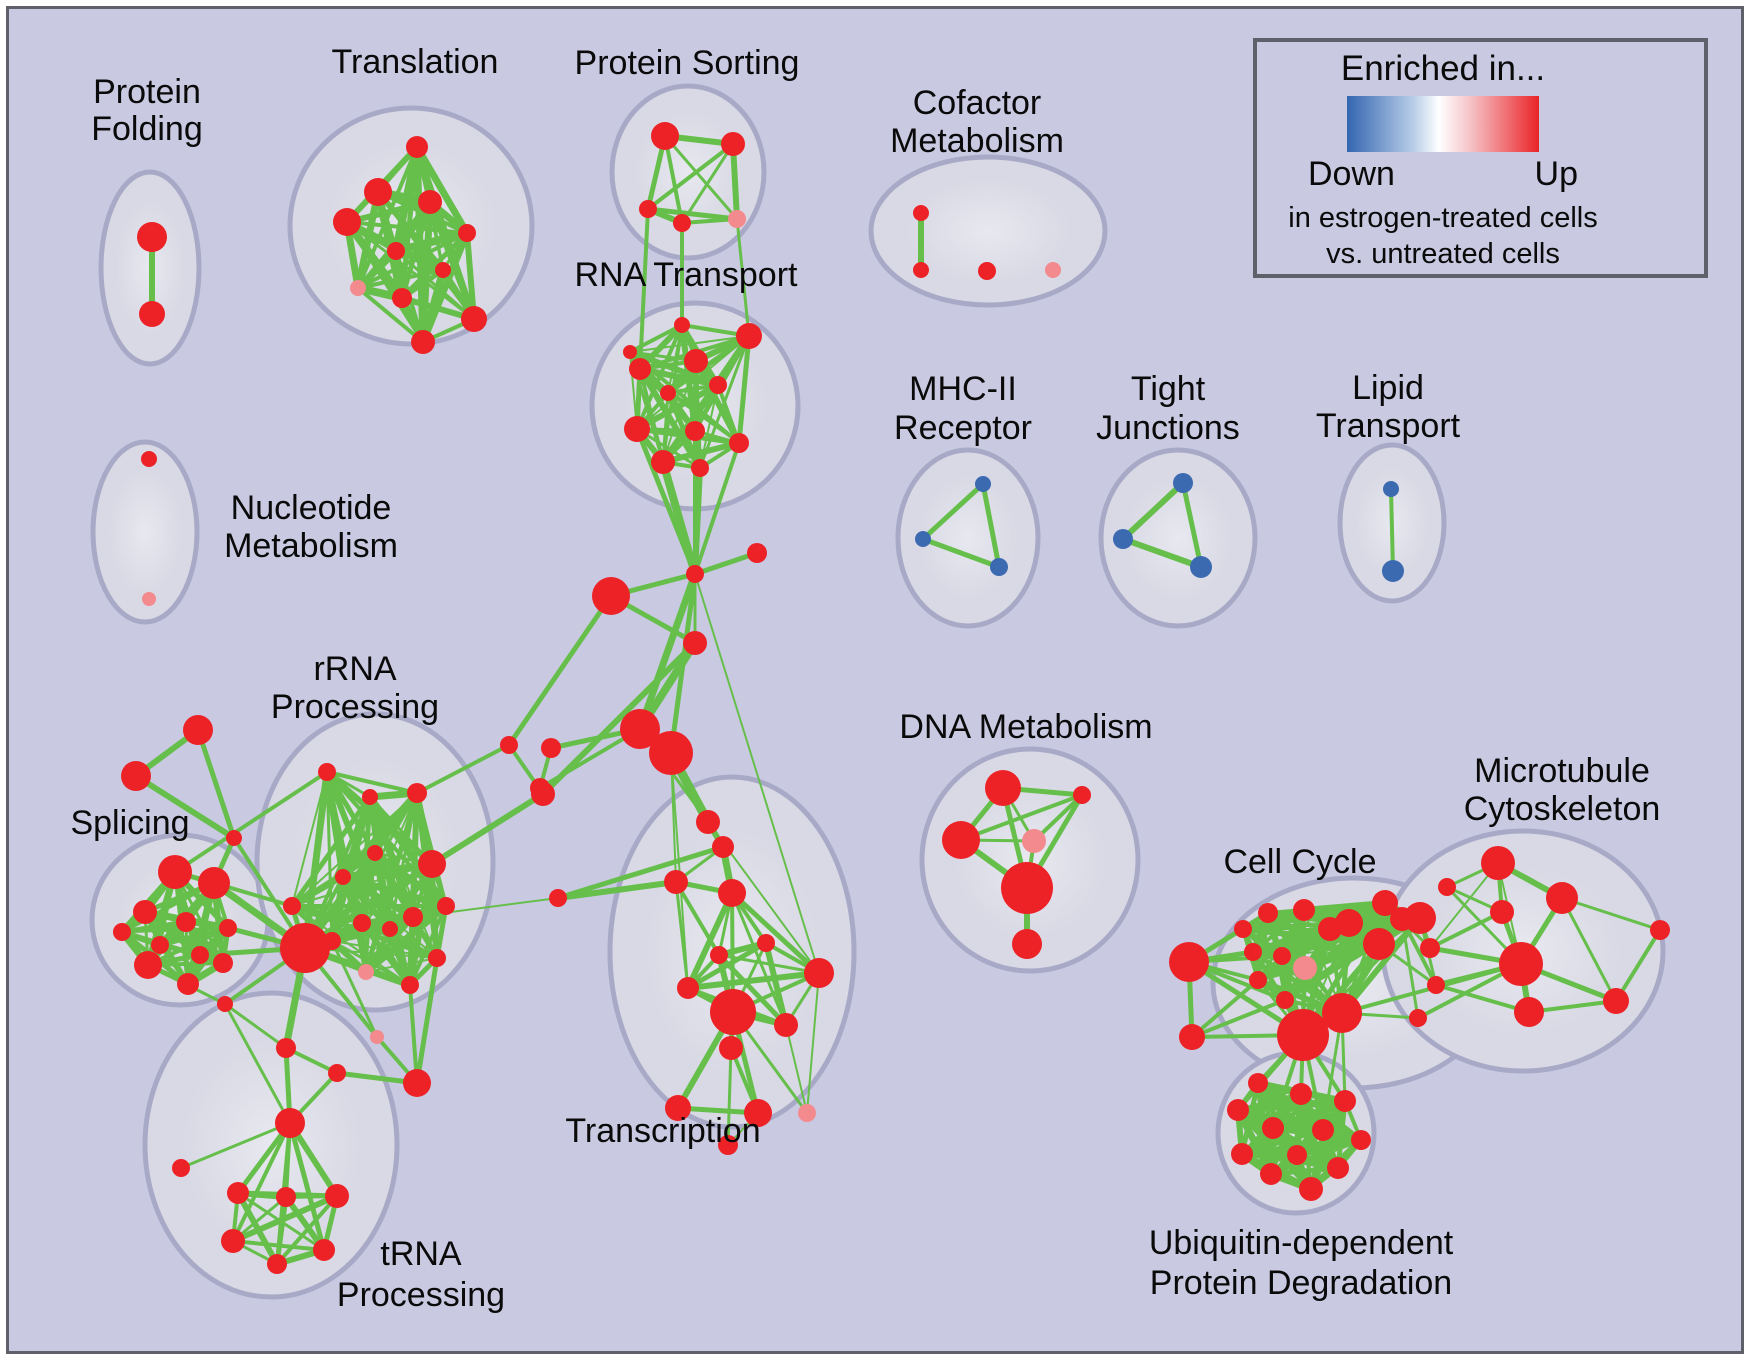  What do you see at coordinates (1301, 1243) in the screenshot?
I see `cluster-label-line: Ubiquitin-dependent` at bounding box center [1301, 1243].